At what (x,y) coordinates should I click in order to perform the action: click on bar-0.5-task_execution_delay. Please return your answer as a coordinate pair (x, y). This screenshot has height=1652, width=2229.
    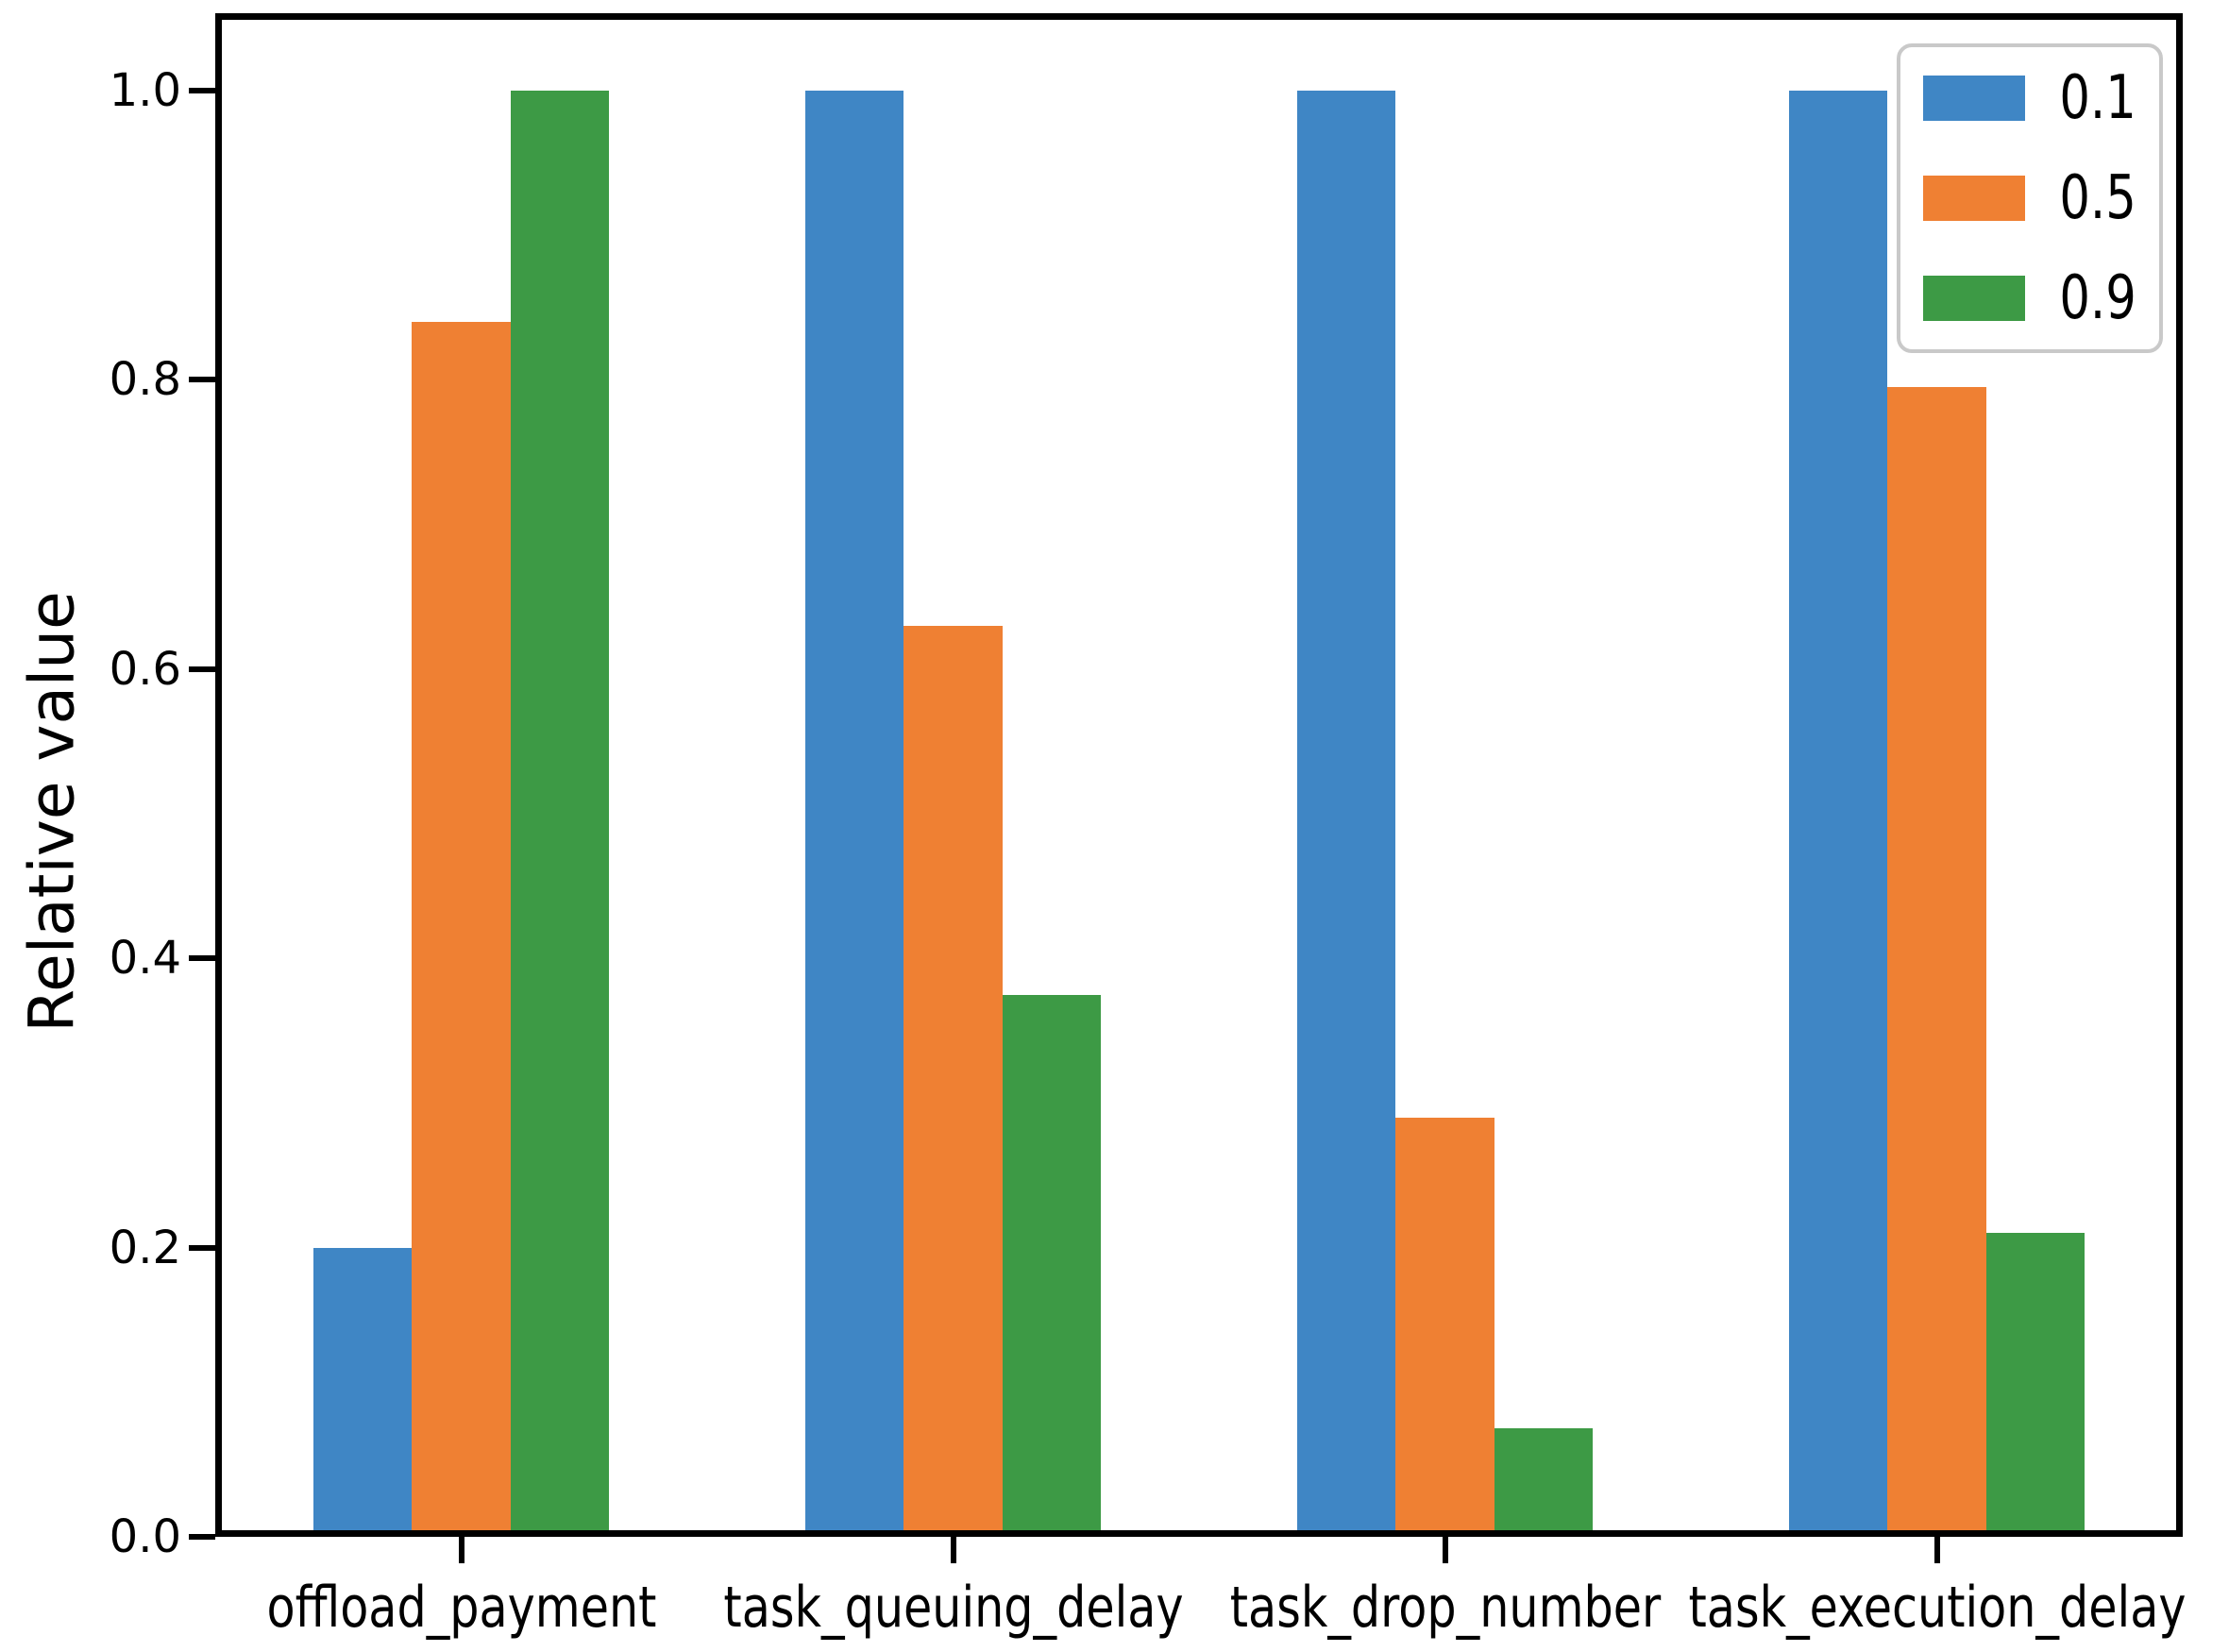
    Looking at the image, I should click on (1936, 962).